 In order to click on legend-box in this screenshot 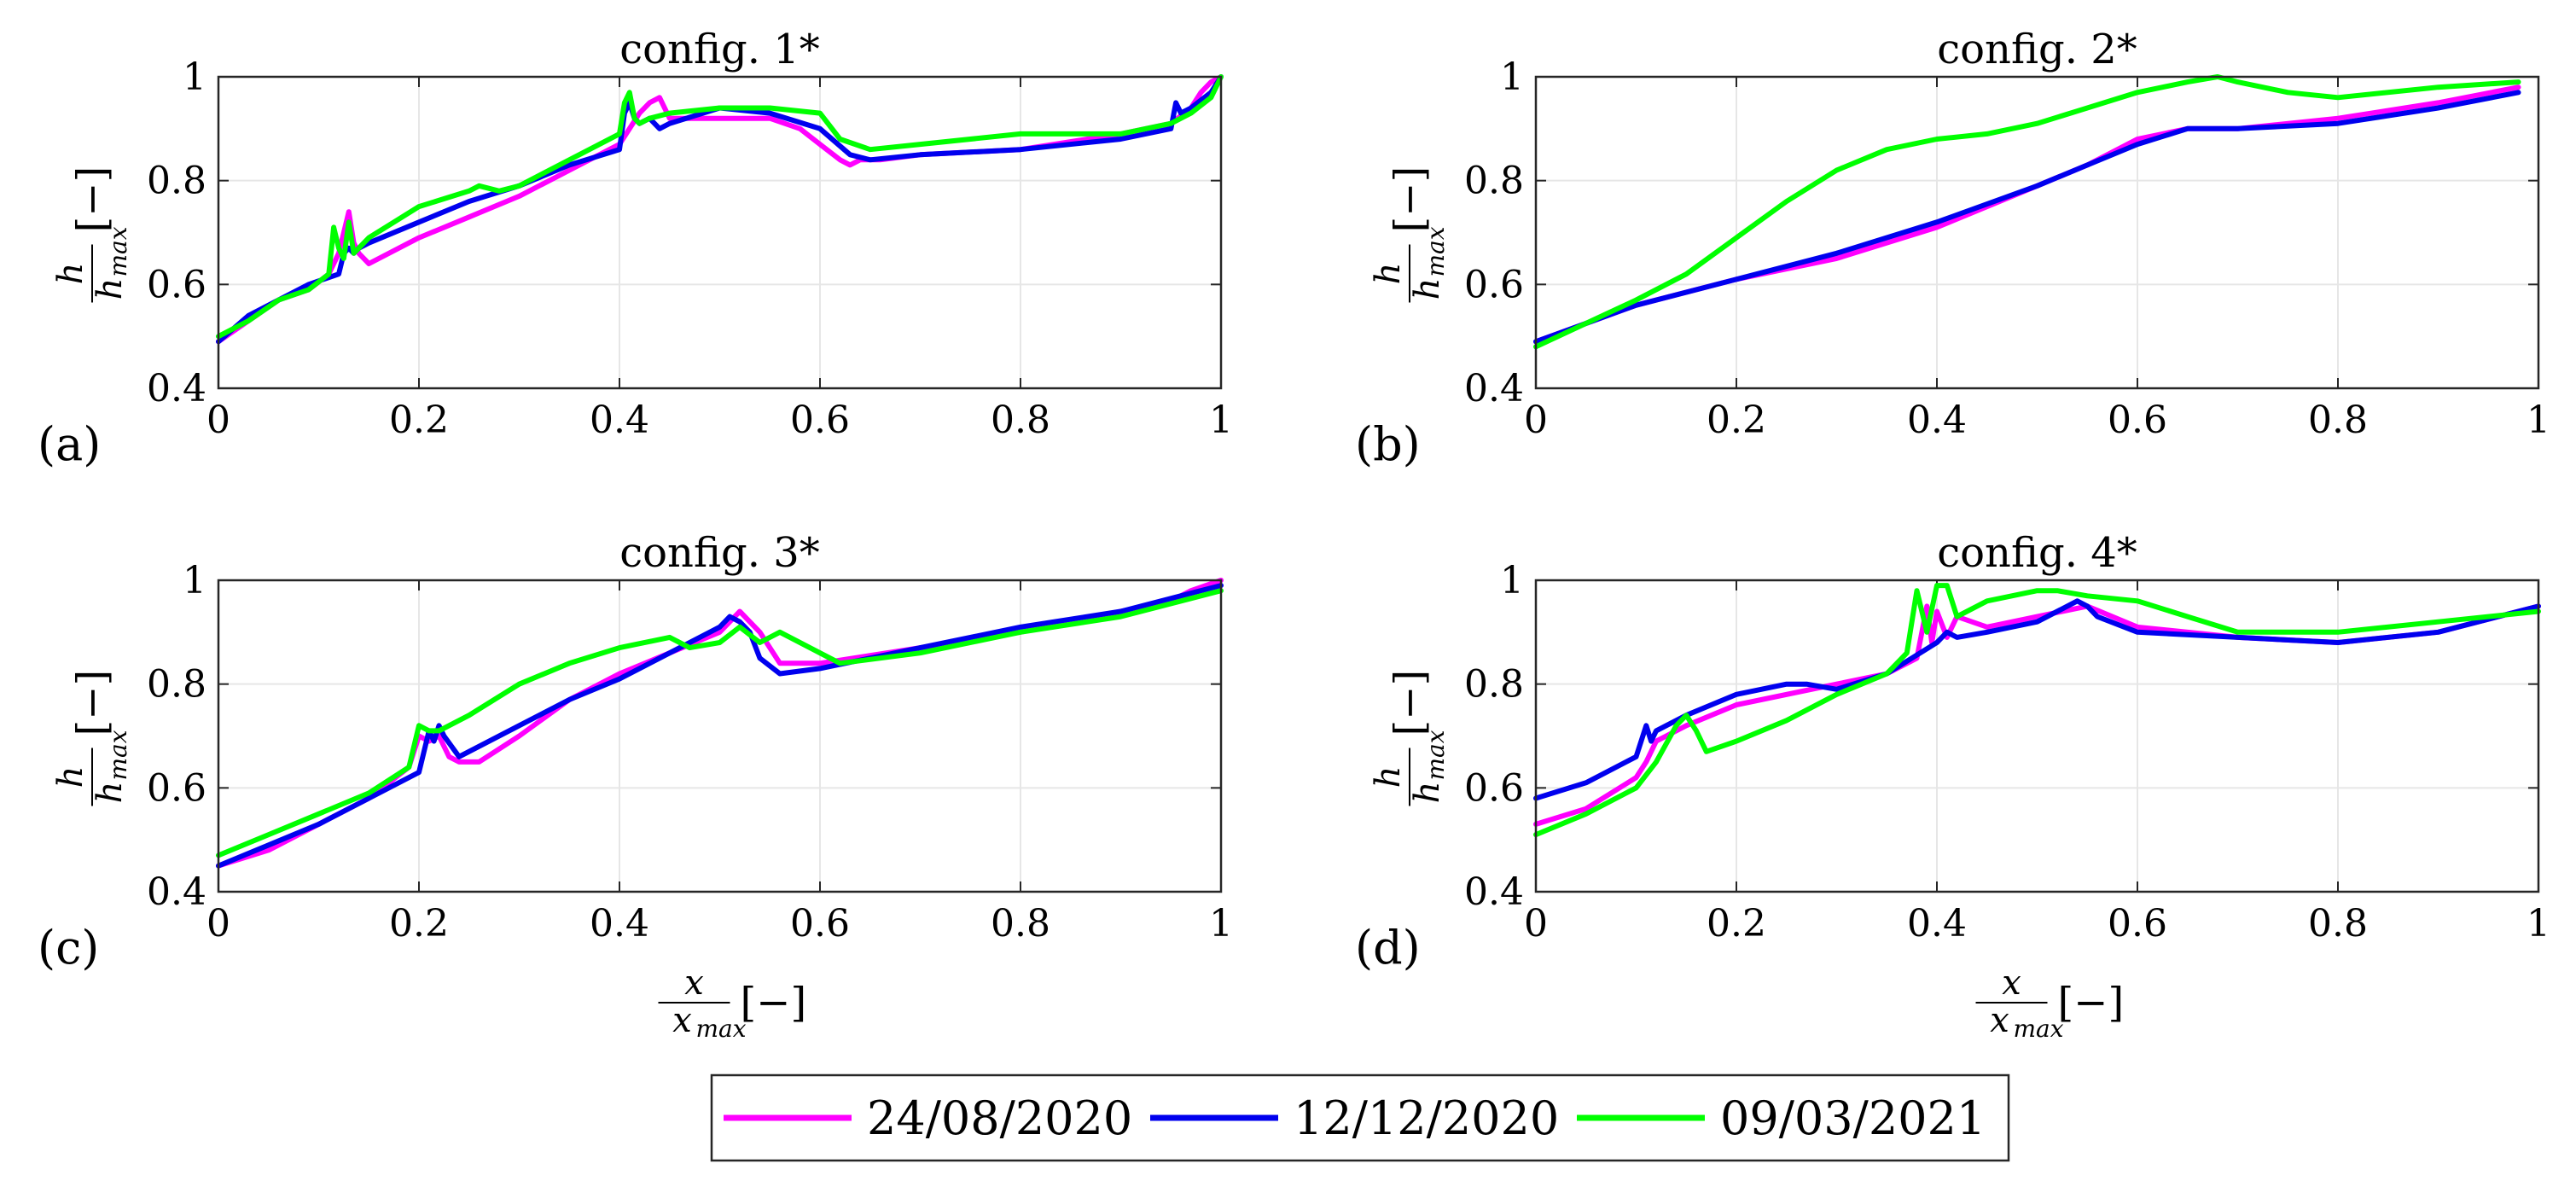, I will do `click(1360, 1117)`.